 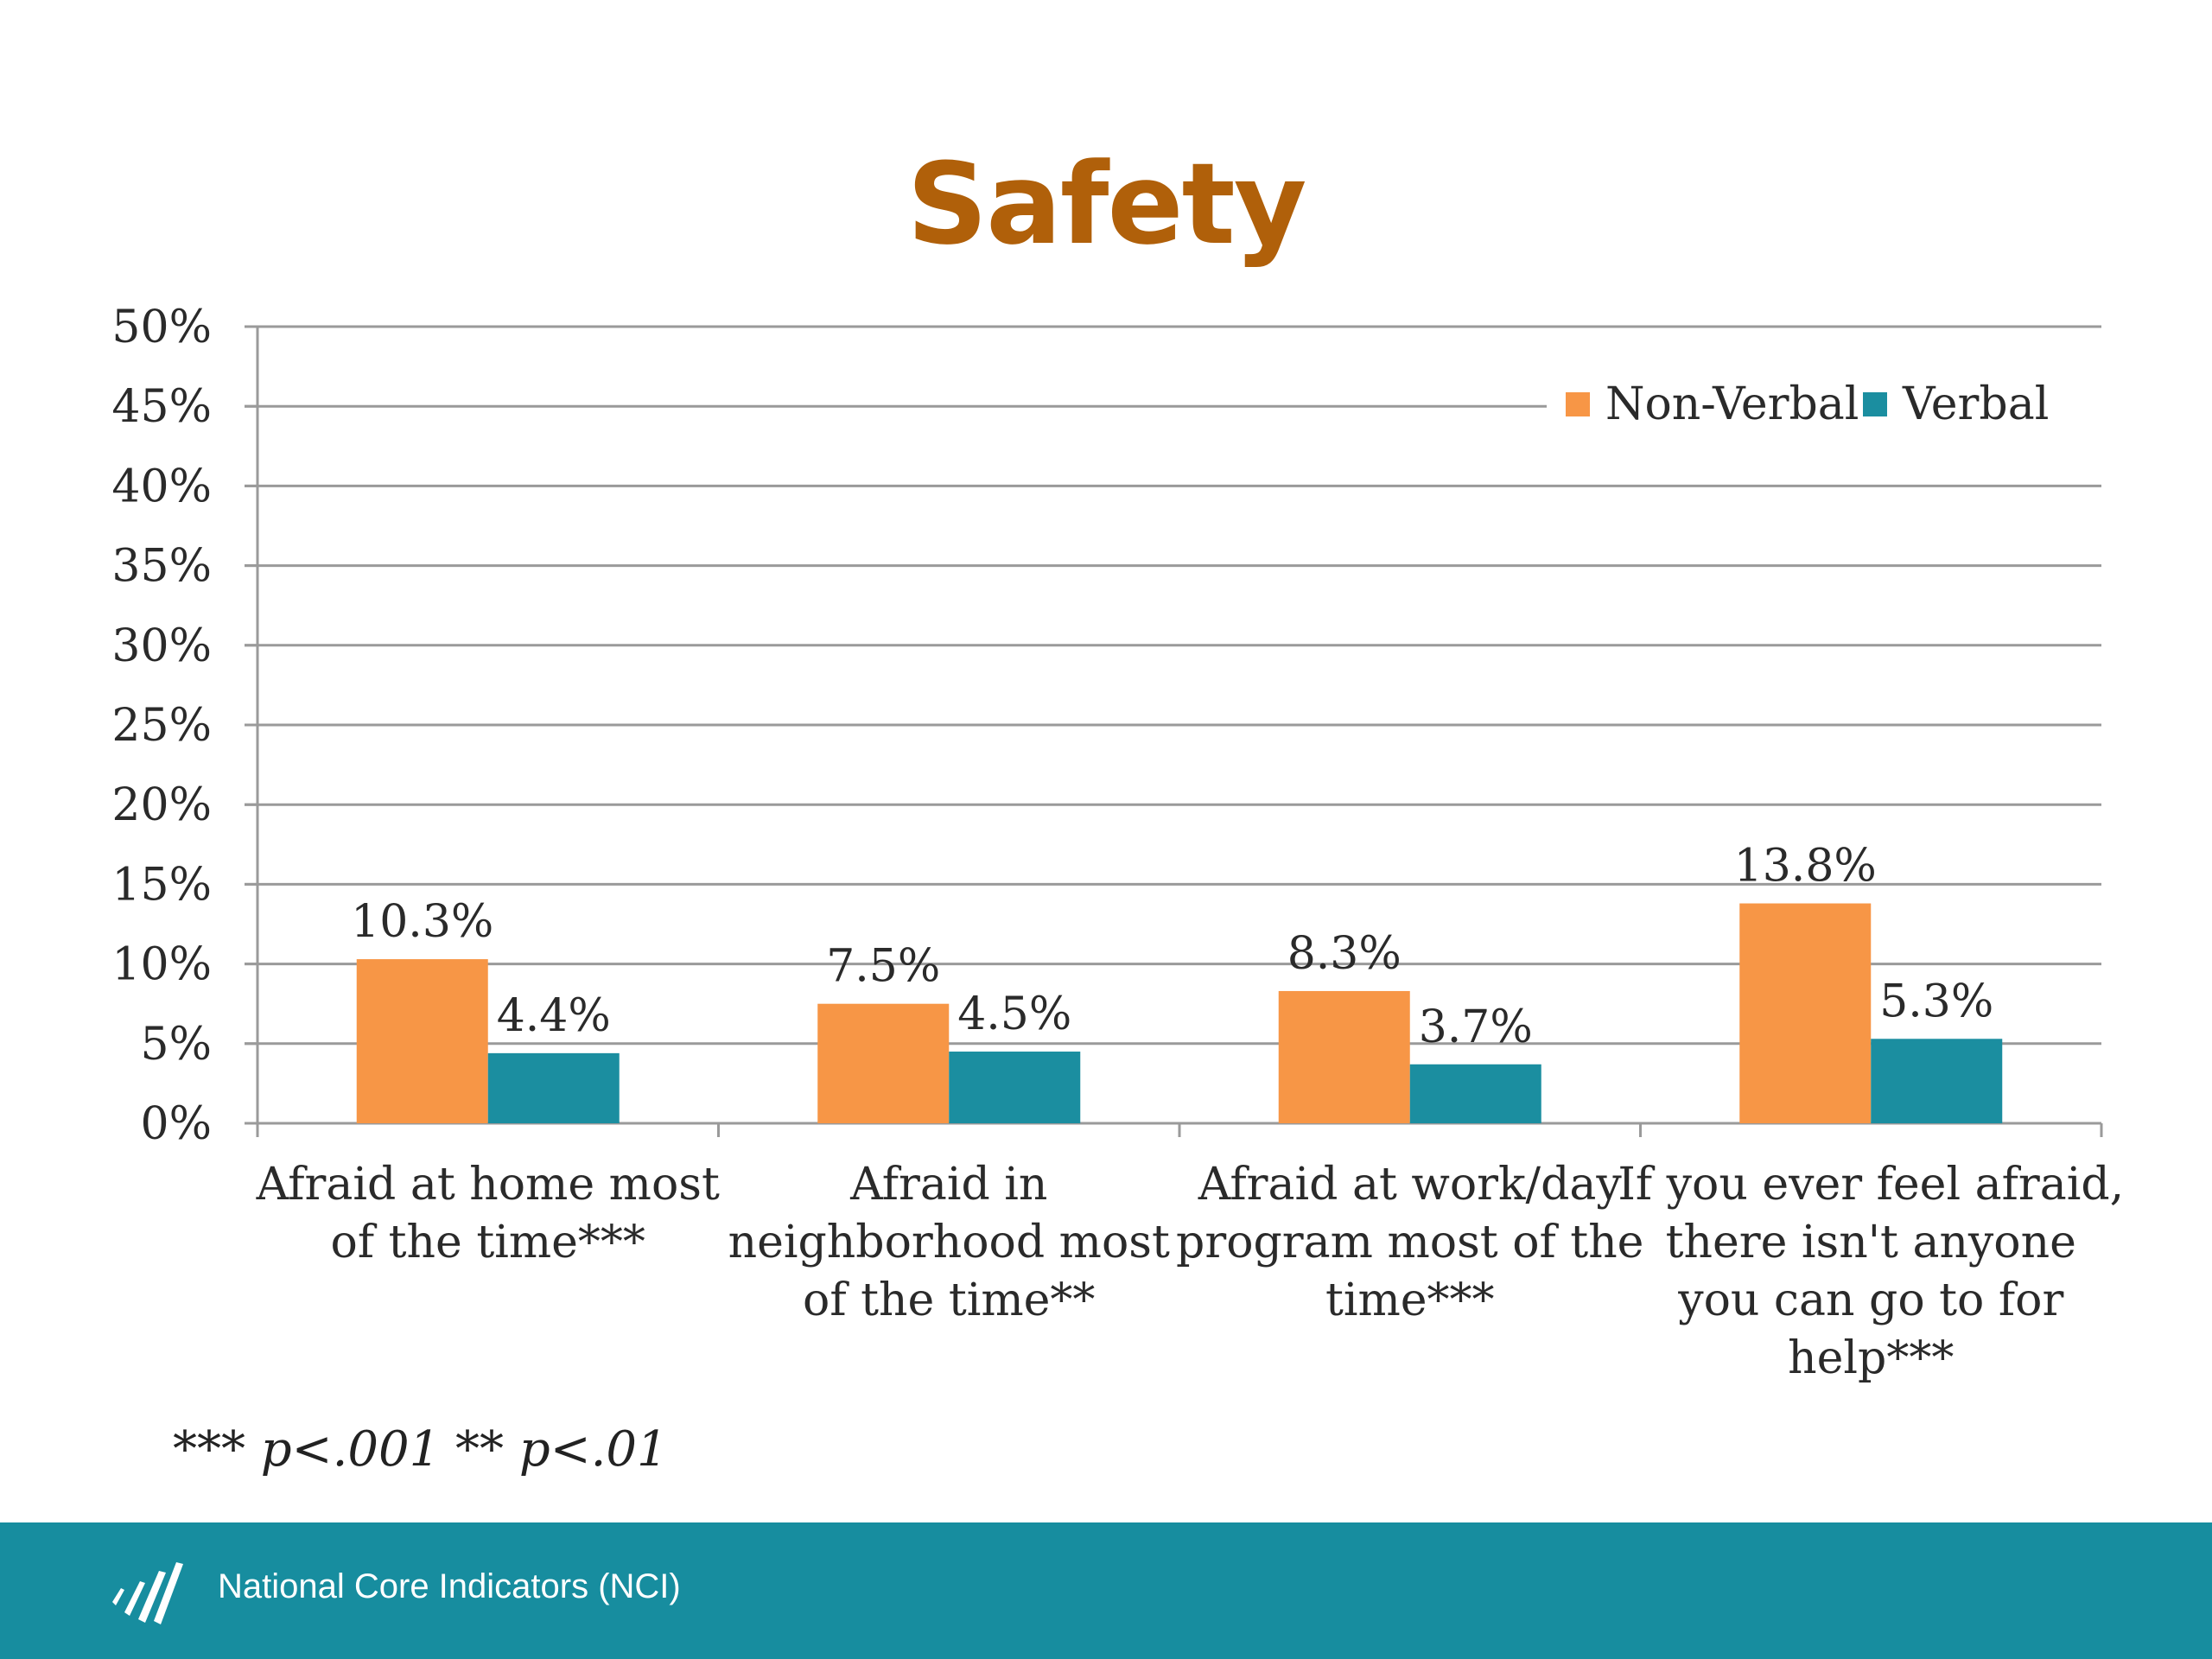 I want to click on y-tick-label: 35%, so click(x=161, y=567).